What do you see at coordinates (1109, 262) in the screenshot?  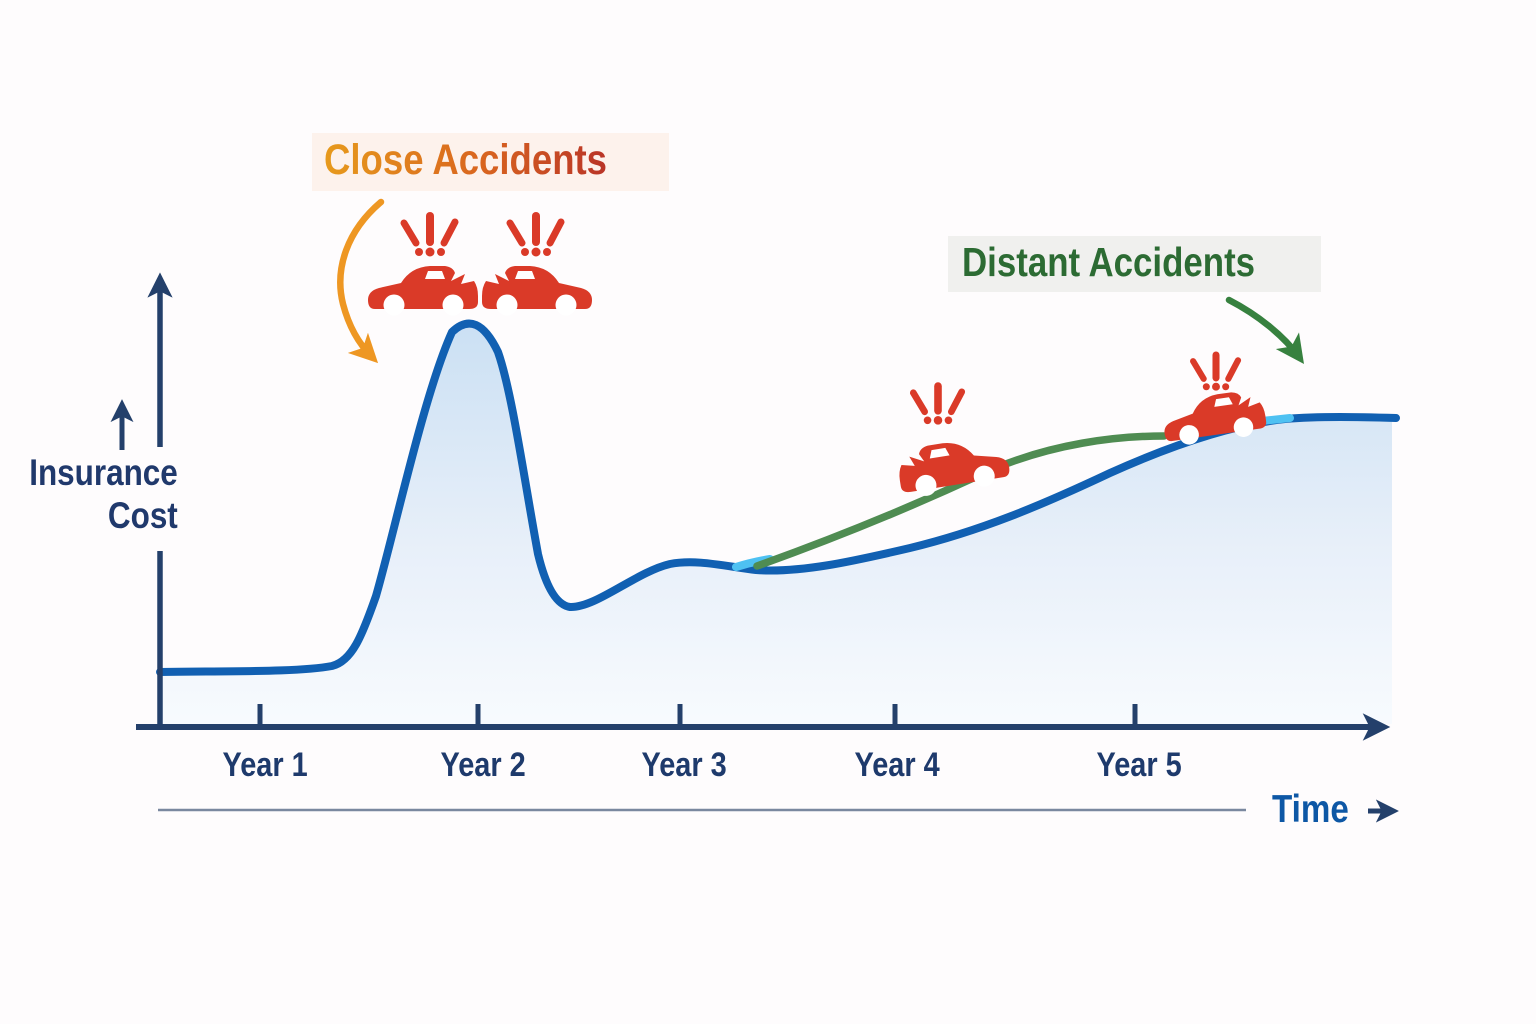 I see `distant-accidents-text: Distant Accidents` at bounding box center [1109, 262].